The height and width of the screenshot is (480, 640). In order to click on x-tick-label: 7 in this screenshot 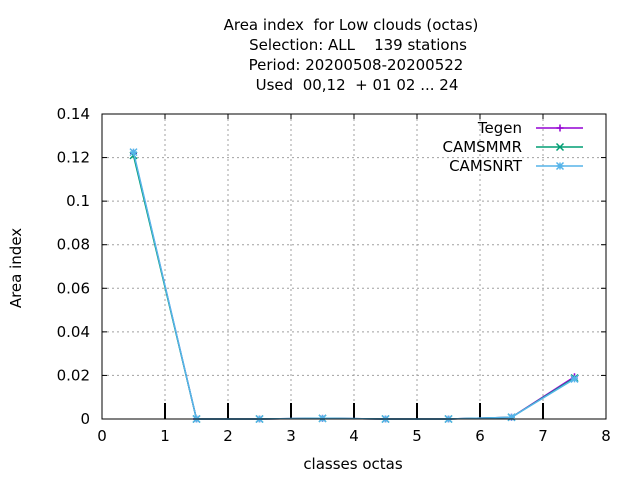, I will do `click(543, 436)`.